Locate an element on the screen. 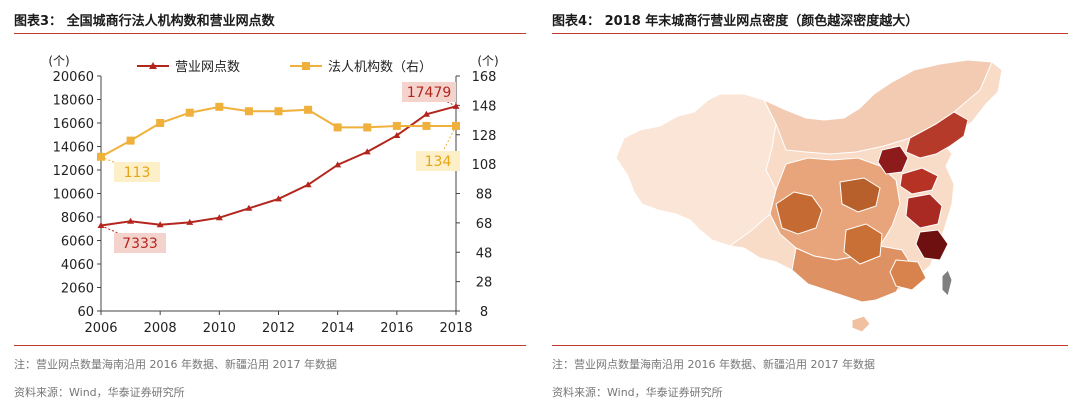 The width and height of the screenshot is (1080, 408). x-tick-label: 2008 is located at coordinates (160, 328).